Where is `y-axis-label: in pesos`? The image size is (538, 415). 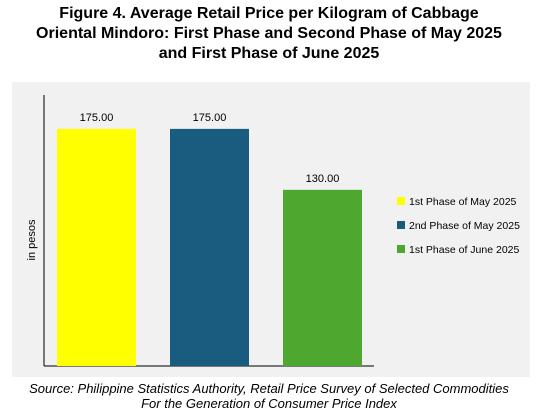
y-axis-label: in pesos is located at coordinates (32, 239).